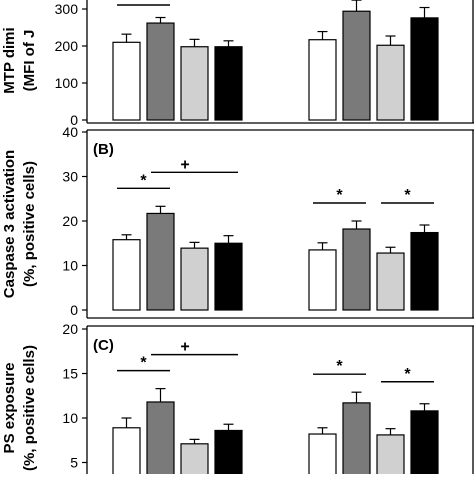 The width and height of the screenshot is (474, 479). What do you see at coordinates (70, 374) in the screenshot?
I see `y-tick-label: 15` at bounding box center [70, 374].